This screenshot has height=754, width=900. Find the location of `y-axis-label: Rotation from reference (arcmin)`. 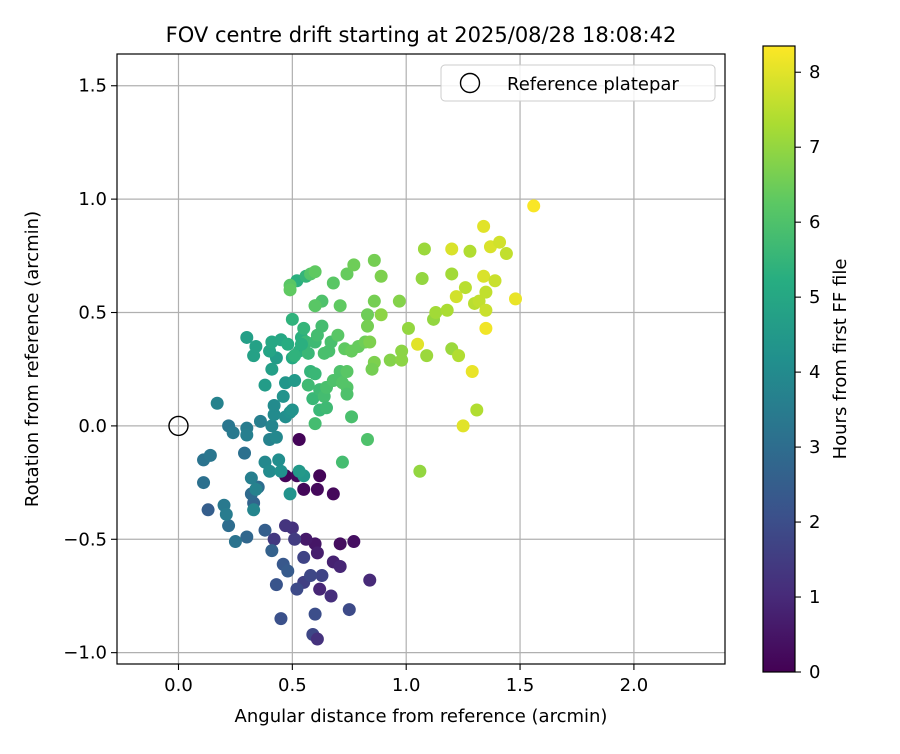

y-axis-label: Rotation from reference (arcmin) is located at coordinates (32, 359).